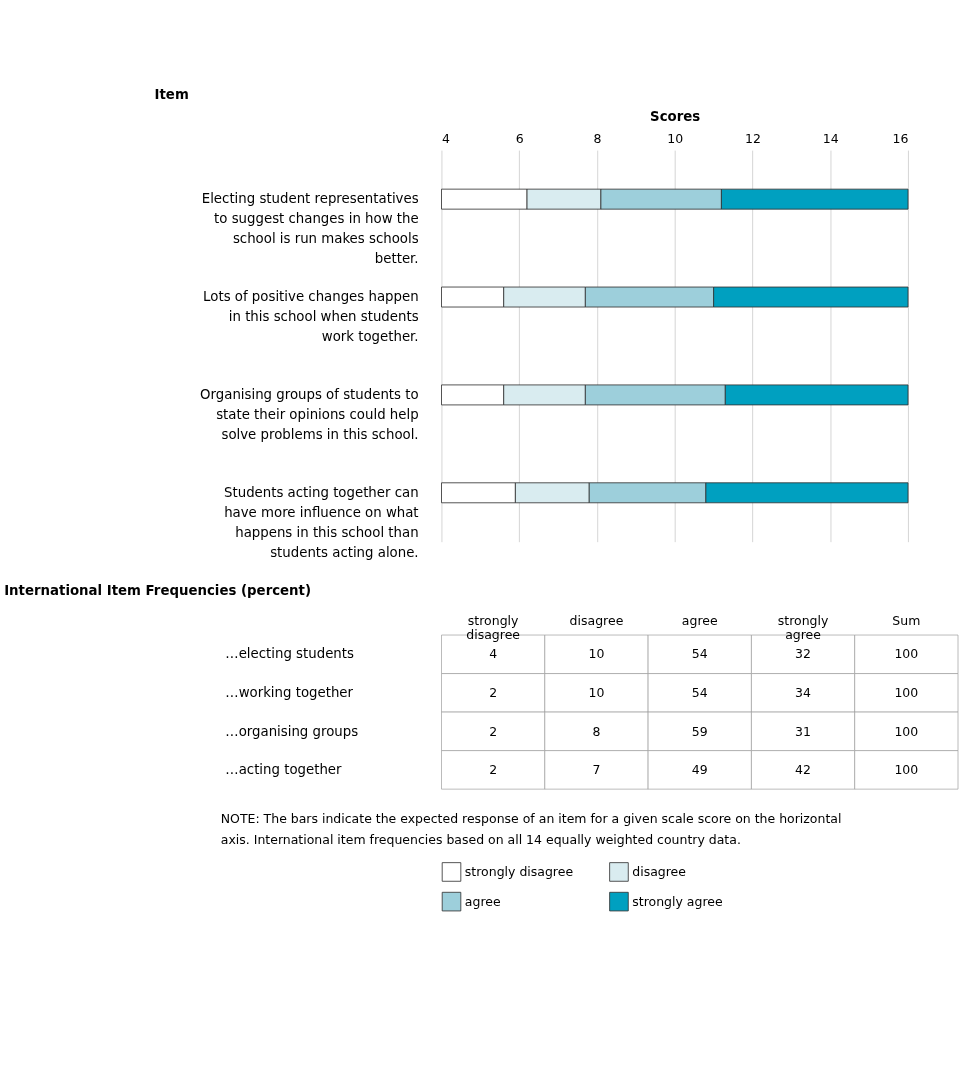  I want to click on x-tick-label: strongly disagree, so click(493, 627).